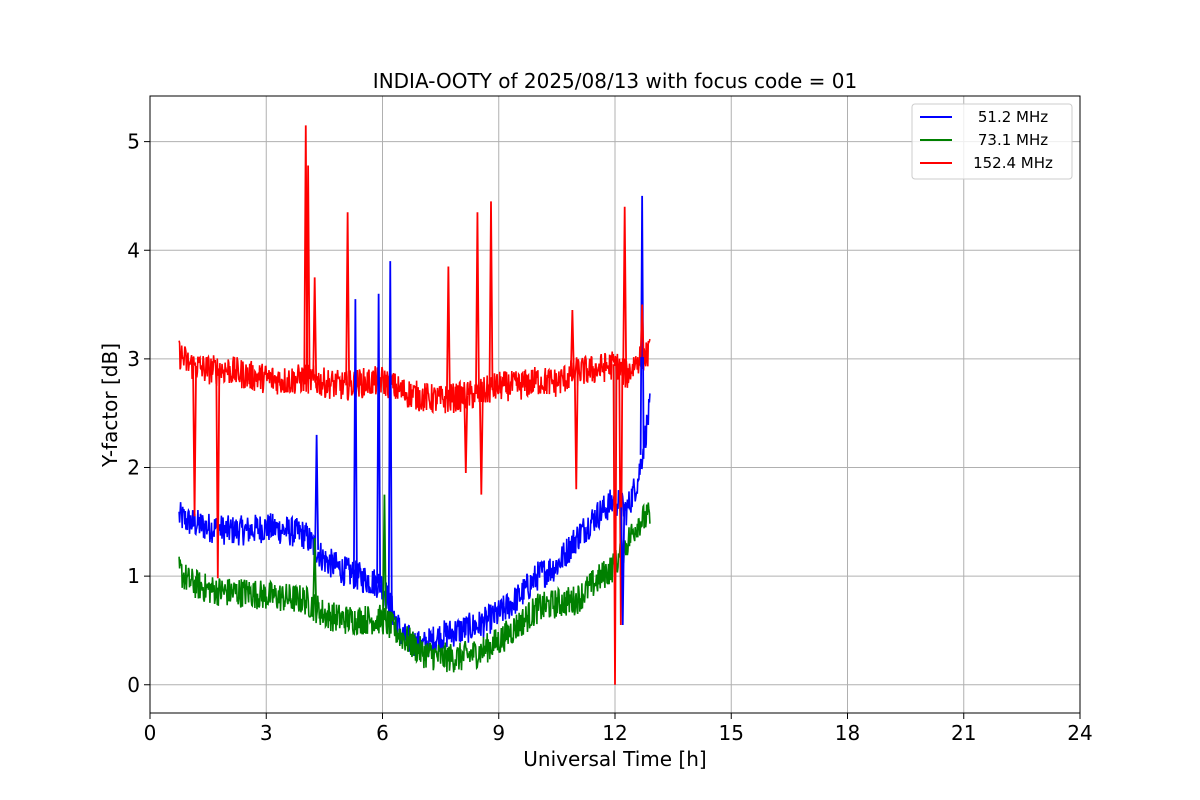 This screenshot has width=1200, height=800. I want to click on legend-label: 152.4 MHz, so click(1013, 163).